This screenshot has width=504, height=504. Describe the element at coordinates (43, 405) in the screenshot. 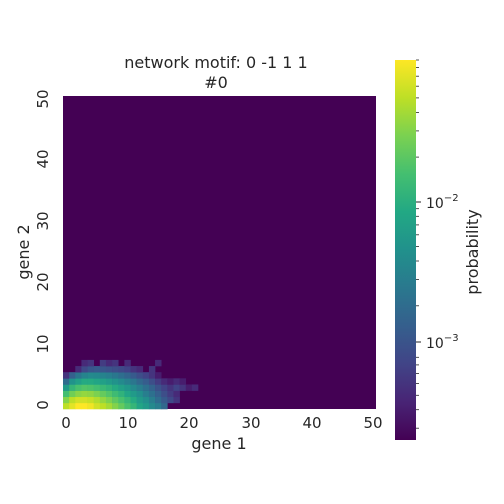

I see `y-tick-label: 0` at that location.